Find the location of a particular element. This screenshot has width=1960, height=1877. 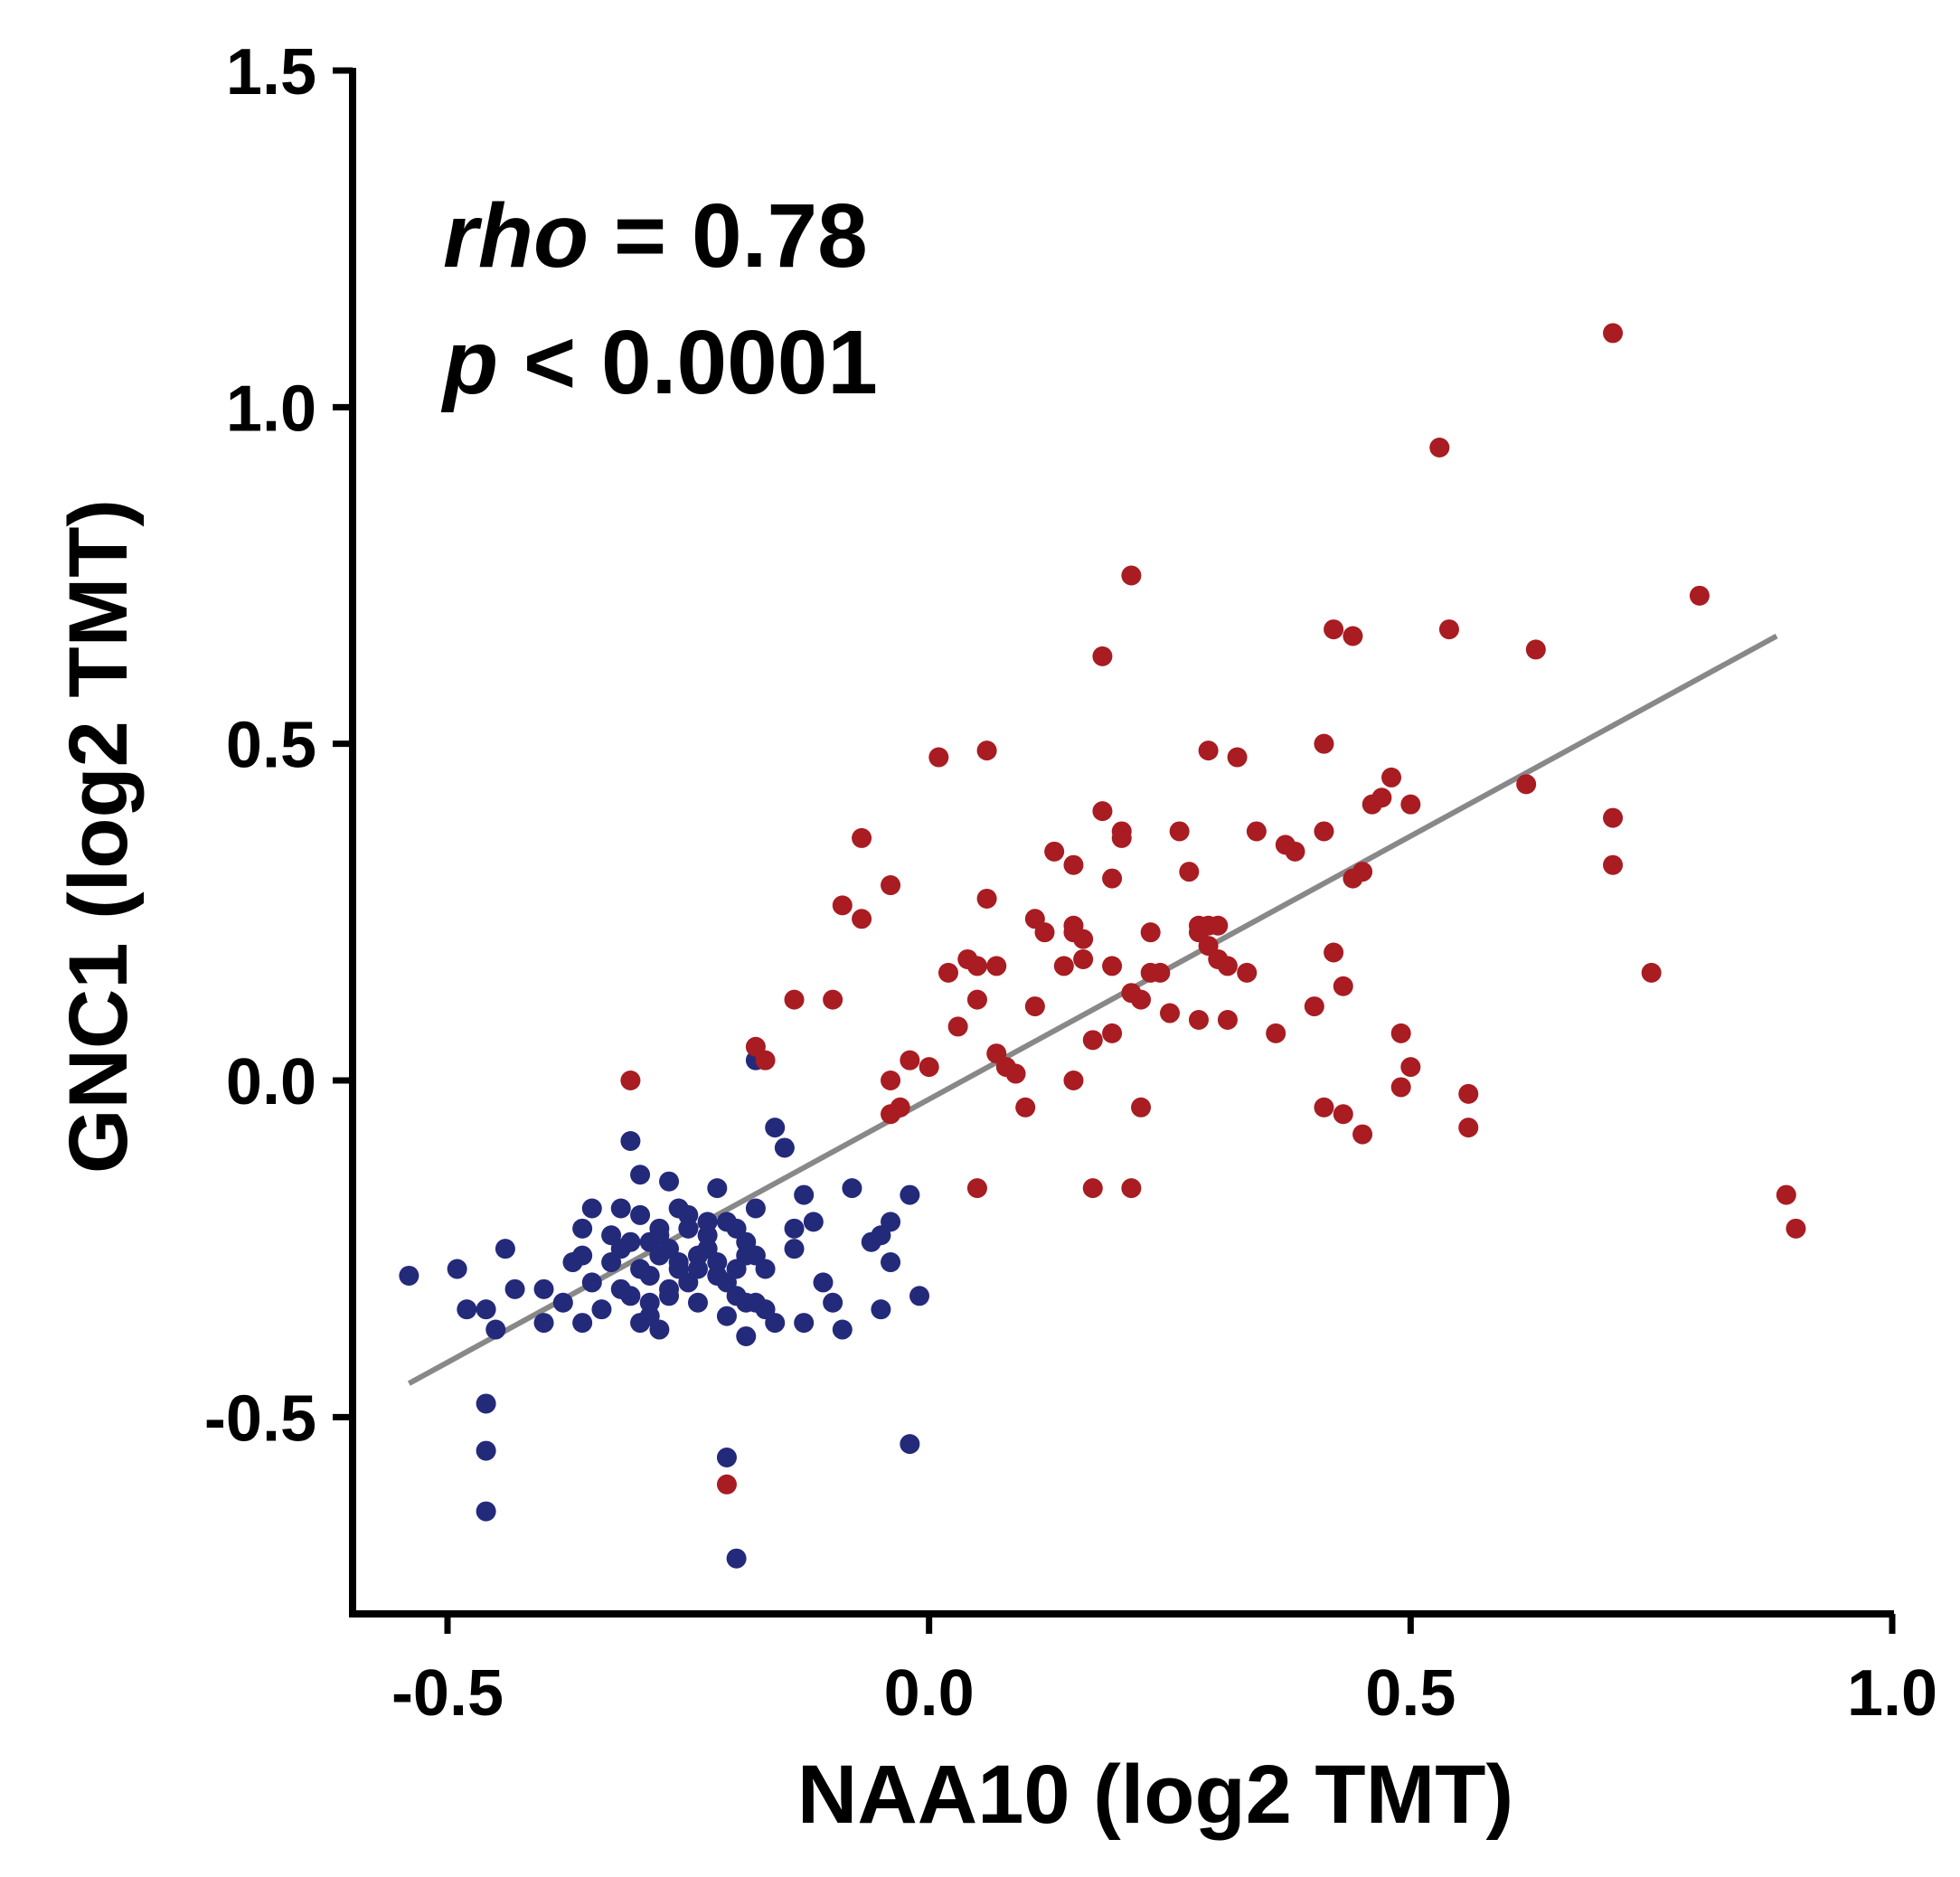

x-tick-label: 0.5 is located at coordinates (1410, 1693).